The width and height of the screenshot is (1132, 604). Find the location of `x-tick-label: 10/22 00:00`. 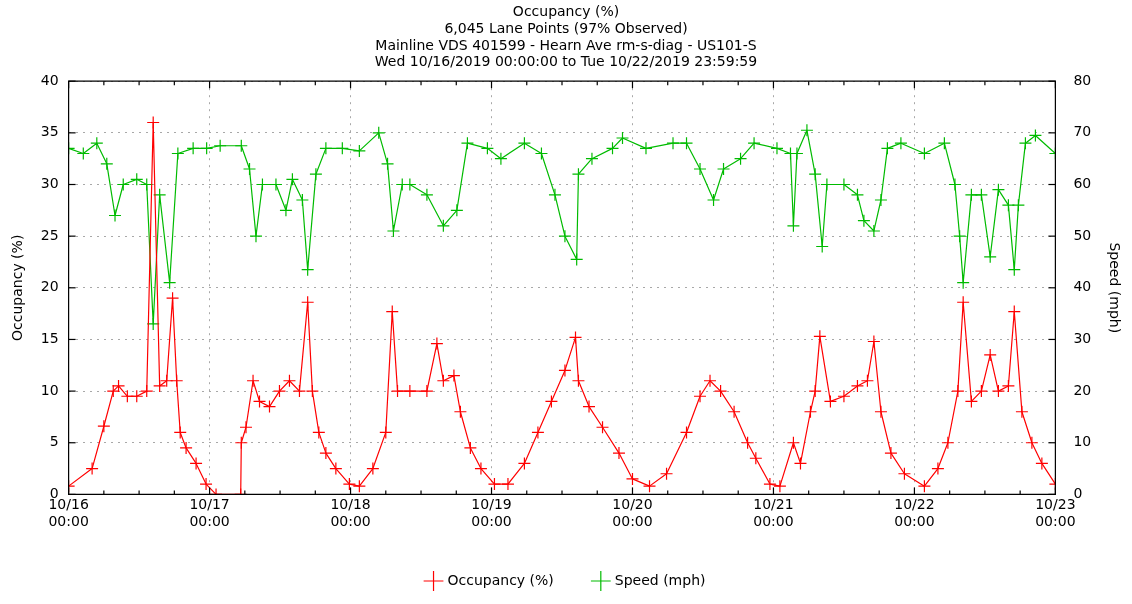

x-tick-label: 10/22 00:00 is located at coordinates (914, 513).